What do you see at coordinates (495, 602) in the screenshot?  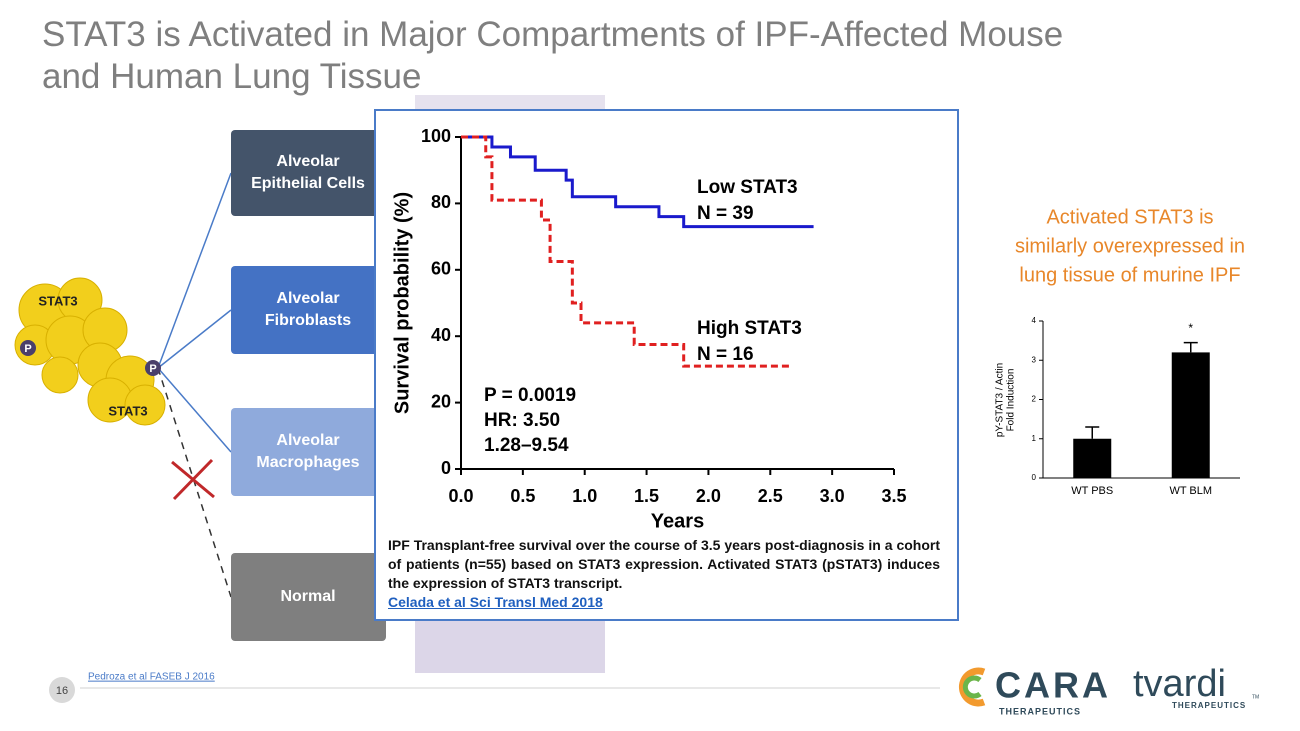 I see `caption-link: Celada et al Sci Transl Med 2018` at bounding box center [495, 602].